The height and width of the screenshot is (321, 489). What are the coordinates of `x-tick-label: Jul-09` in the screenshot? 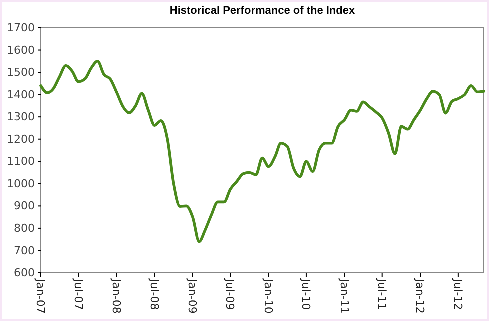 It's located at (230, 294).